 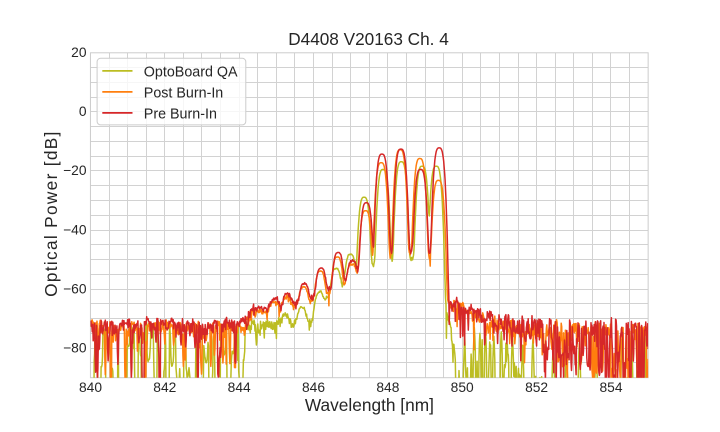 What do you see at coordinates (239, 387) in the screenshot?
I see `svg-text: 844` at bounding box center [239, 387].